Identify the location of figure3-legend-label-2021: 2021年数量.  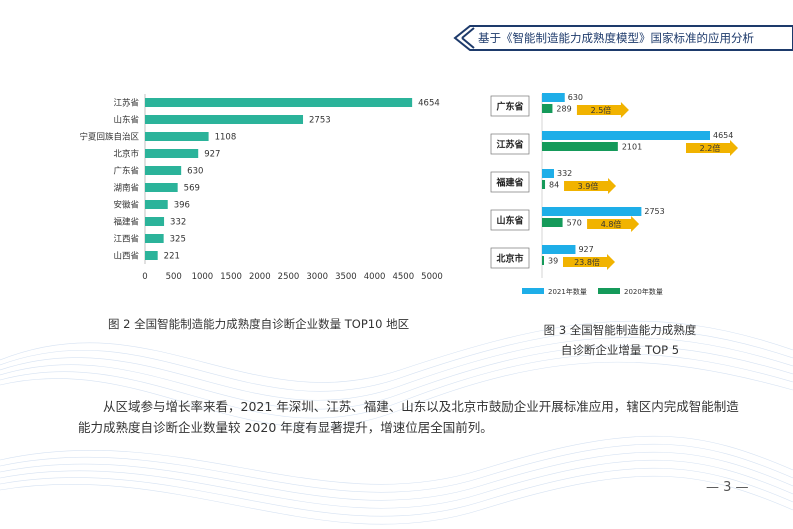
(567, 291).